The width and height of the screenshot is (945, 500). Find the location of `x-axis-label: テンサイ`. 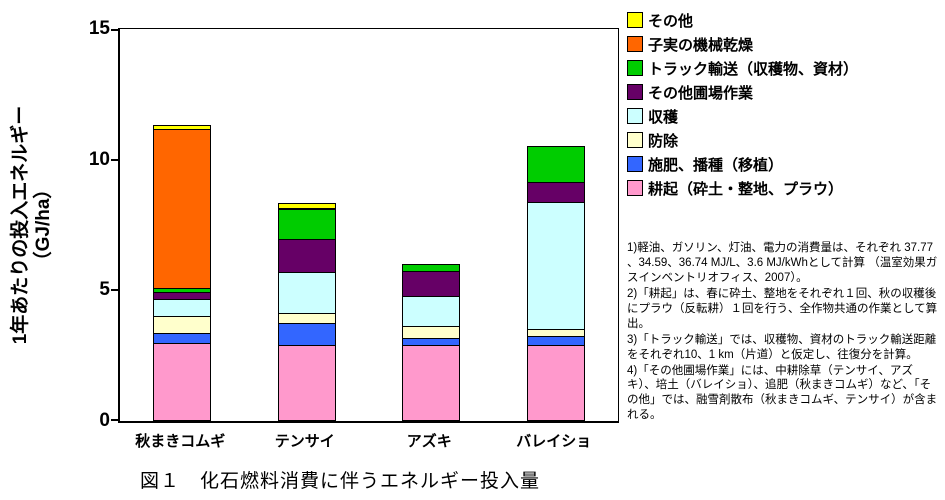

x-axis-label: テンサイ is located at coordinates (304, 441).